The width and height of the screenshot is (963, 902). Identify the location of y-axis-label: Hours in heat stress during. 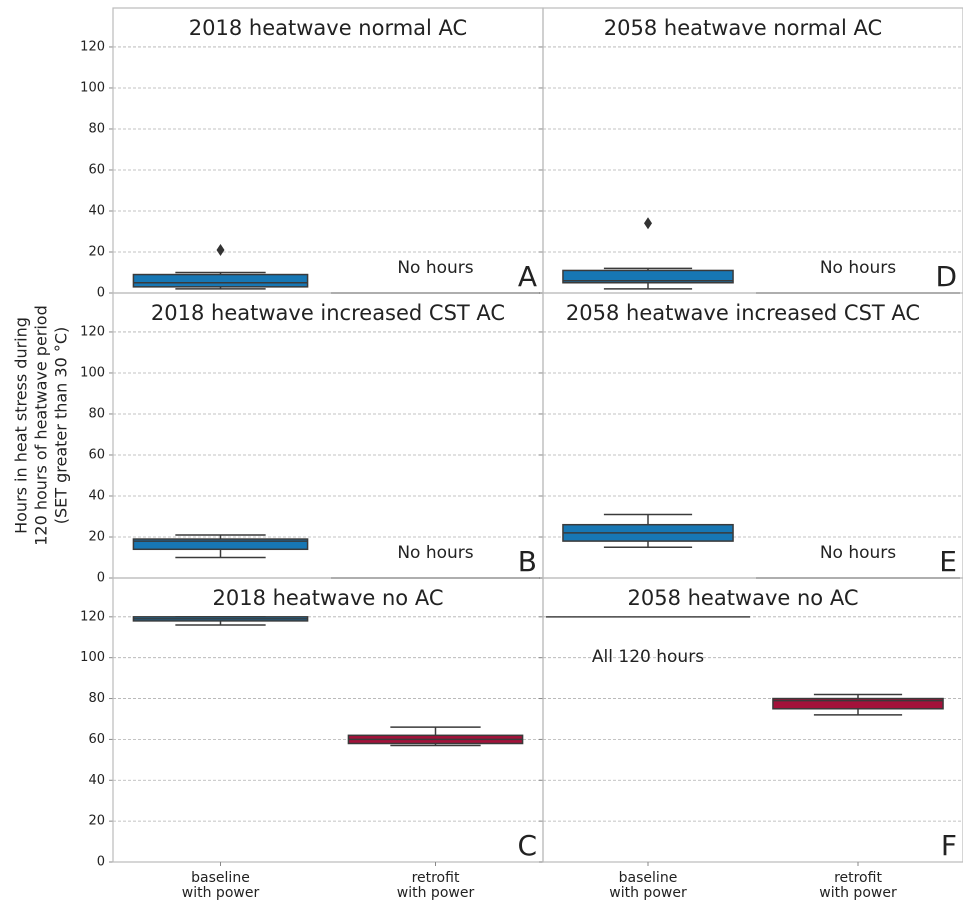
(21, 425).